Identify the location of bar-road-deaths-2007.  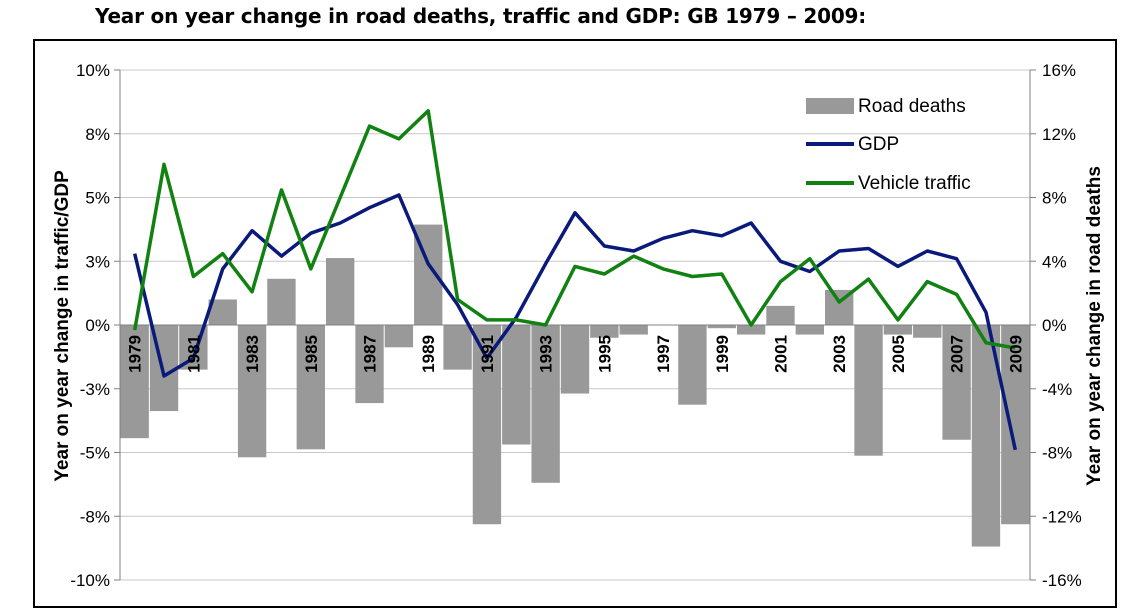
(956, 382).